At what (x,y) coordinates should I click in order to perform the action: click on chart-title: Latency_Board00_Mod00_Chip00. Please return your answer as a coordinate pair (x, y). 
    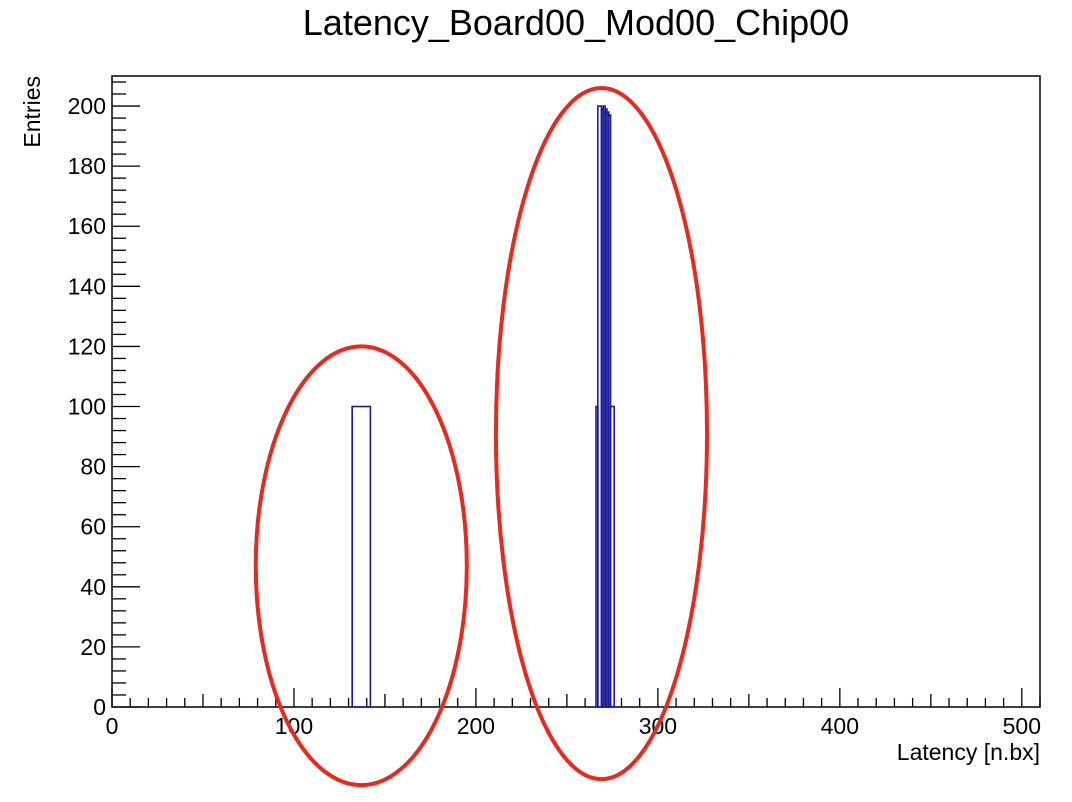
    Looking at the image, I should click on (576, 22).